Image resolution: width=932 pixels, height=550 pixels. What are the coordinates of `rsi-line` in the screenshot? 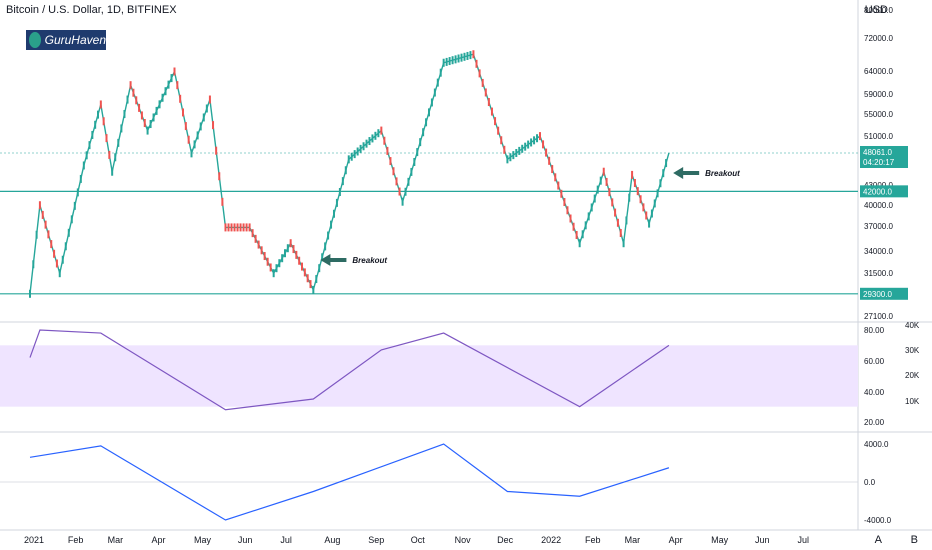 It's located at (349, 370).